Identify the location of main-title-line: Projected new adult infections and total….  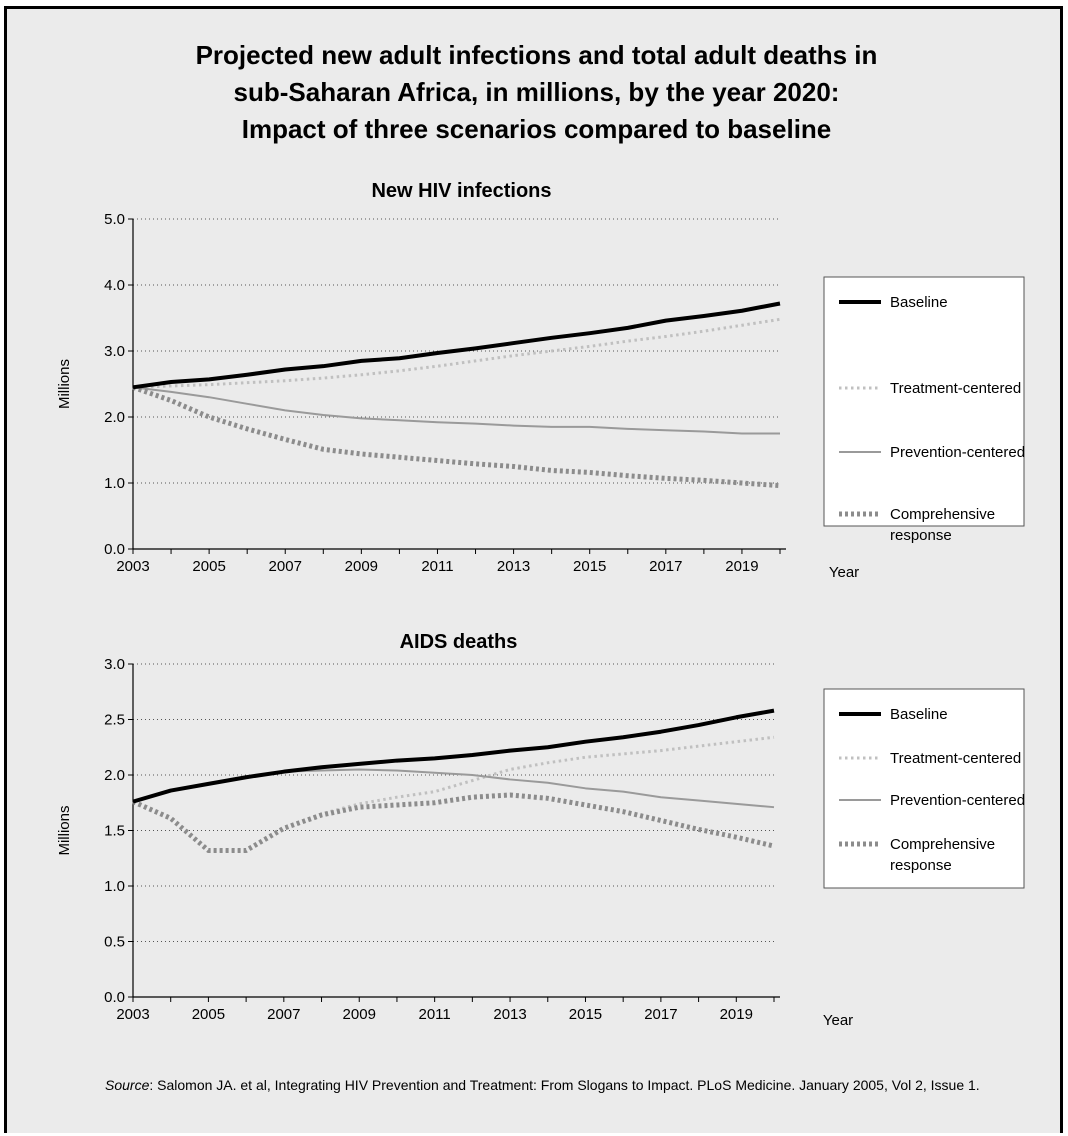
(536, 55).